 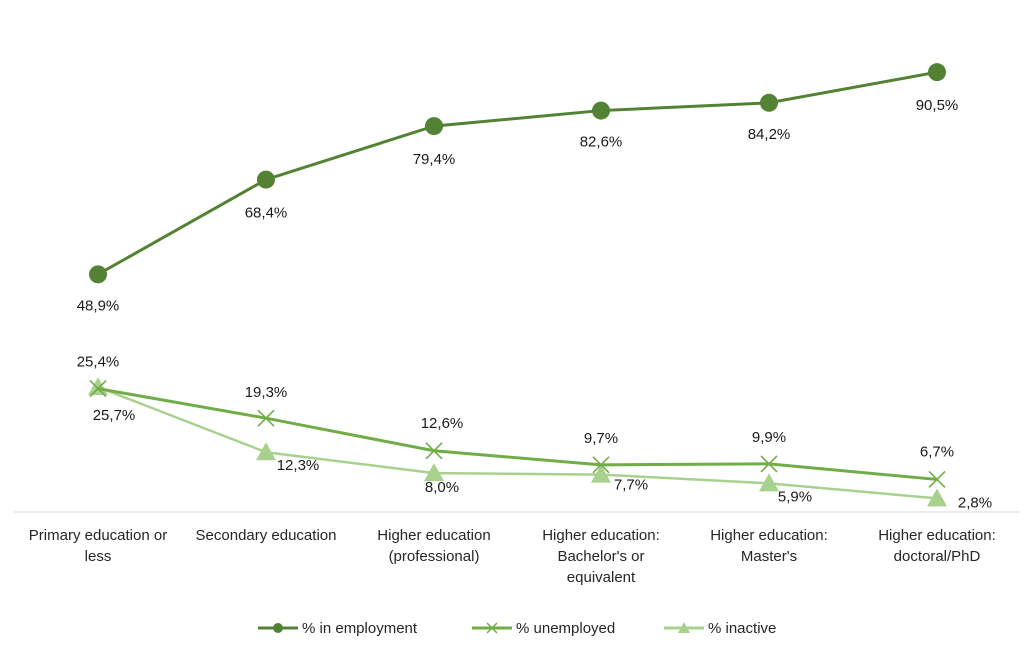 What do you see at coordinates (565, 628) in the screenshot?
I see `legend-label: % unemployed` at bounding box center [565, 628].